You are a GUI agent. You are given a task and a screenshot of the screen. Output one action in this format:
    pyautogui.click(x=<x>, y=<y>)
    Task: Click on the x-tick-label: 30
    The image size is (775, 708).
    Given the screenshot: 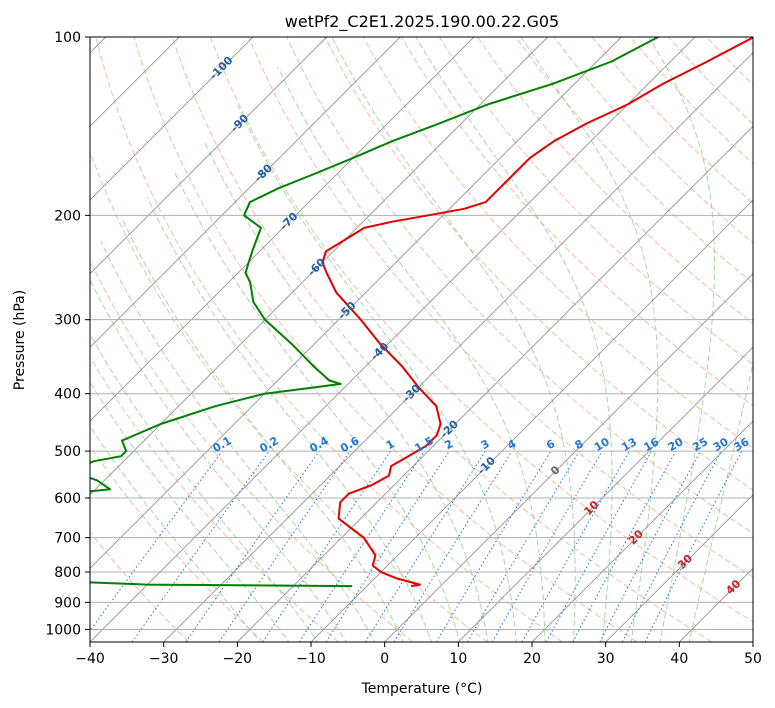 What is the action you would take?
    pyautogui.click(x=606, y=659)
    